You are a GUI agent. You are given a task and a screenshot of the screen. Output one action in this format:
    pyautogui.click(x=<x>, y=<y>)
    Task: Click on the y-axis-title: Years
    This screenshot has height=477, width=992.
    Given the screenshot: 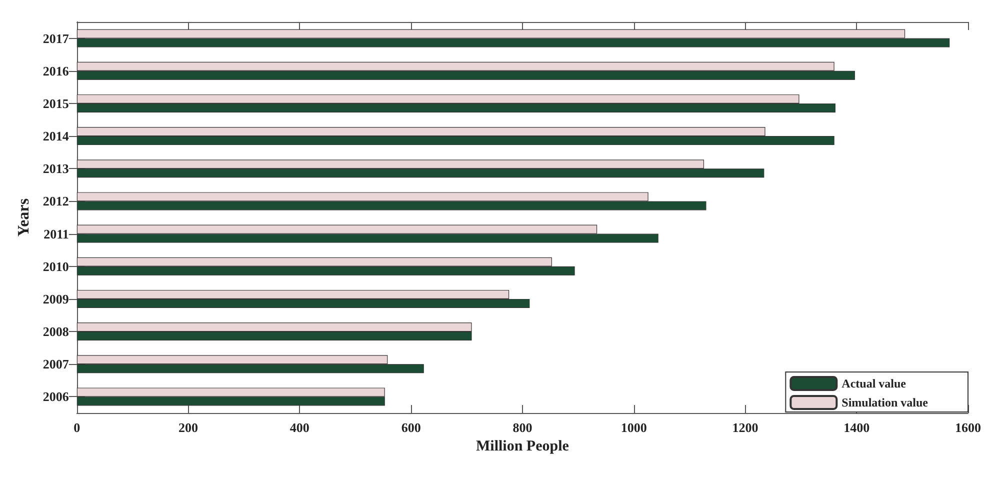 What is the action you would take?
    pyautogui.click(x=24, y=217)
    